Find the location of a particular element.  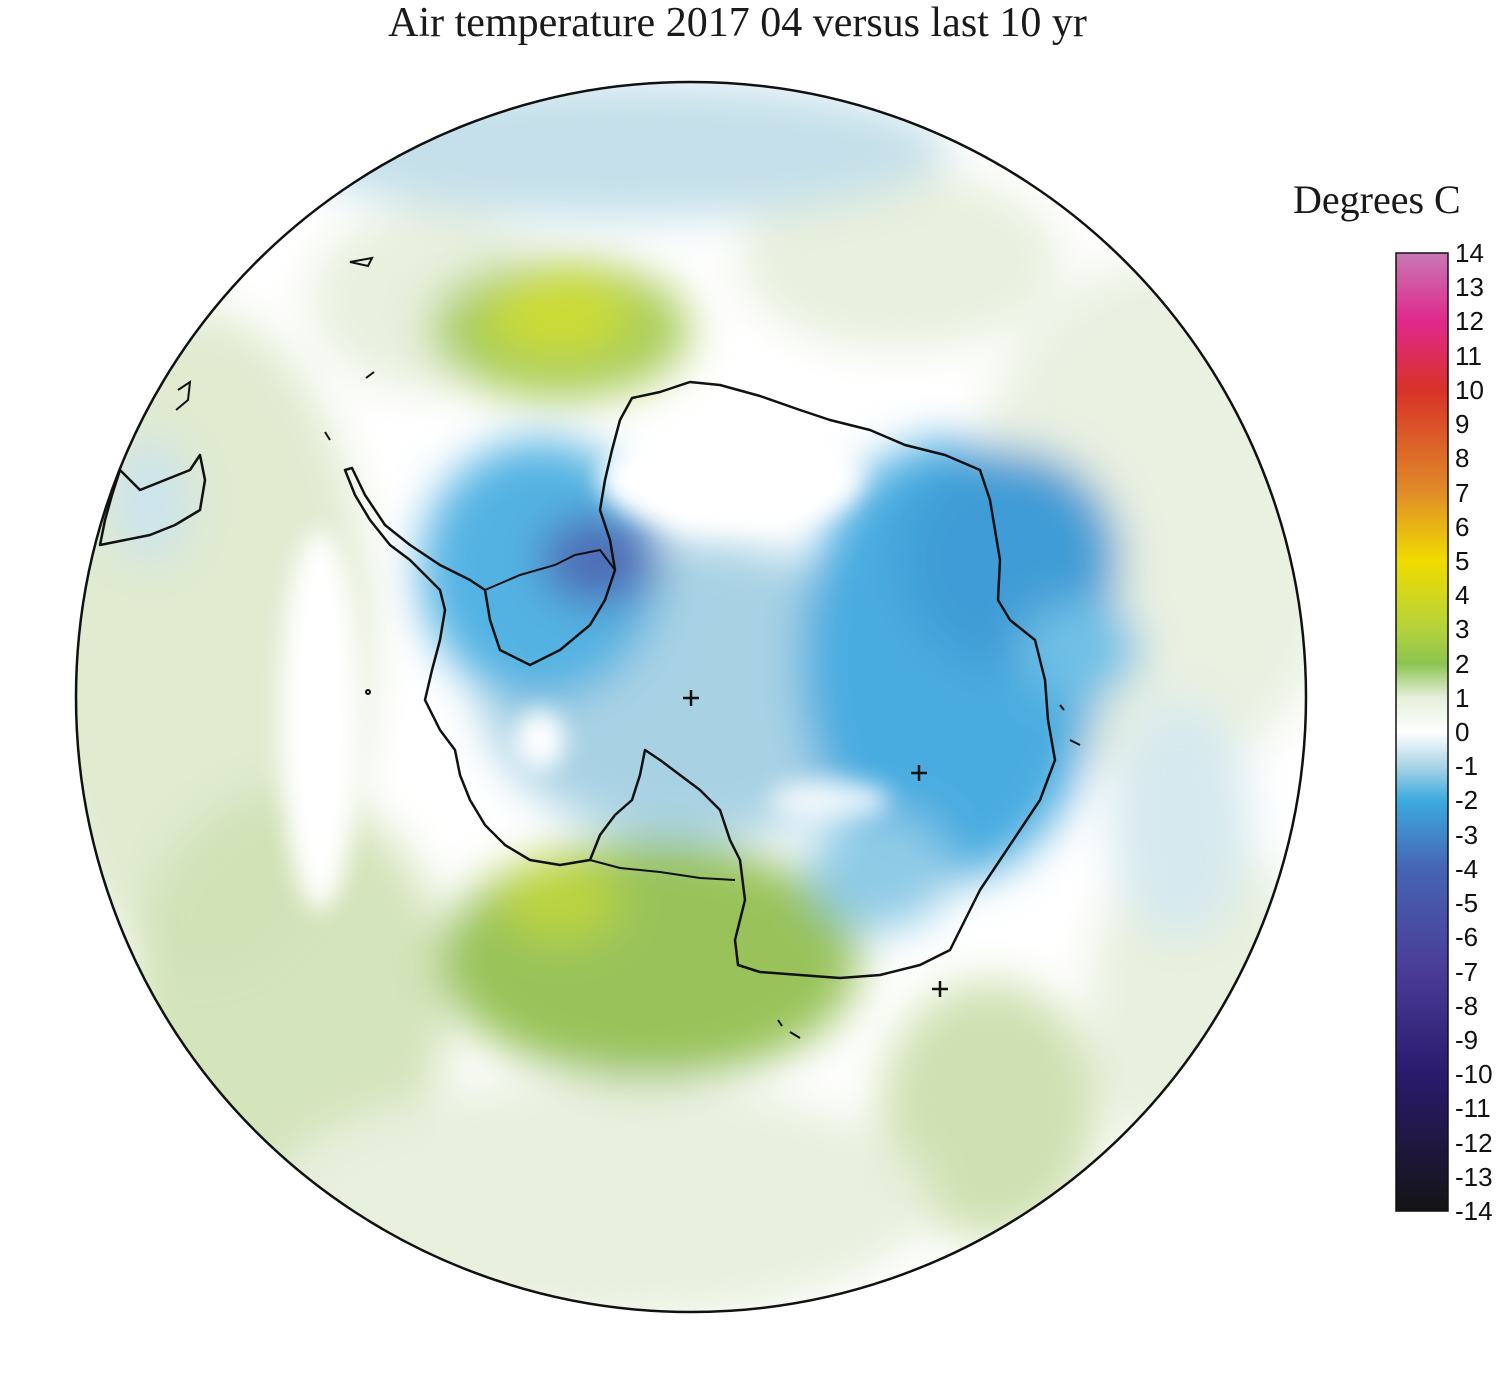

reference-markers is located at coordinates (815, 843).